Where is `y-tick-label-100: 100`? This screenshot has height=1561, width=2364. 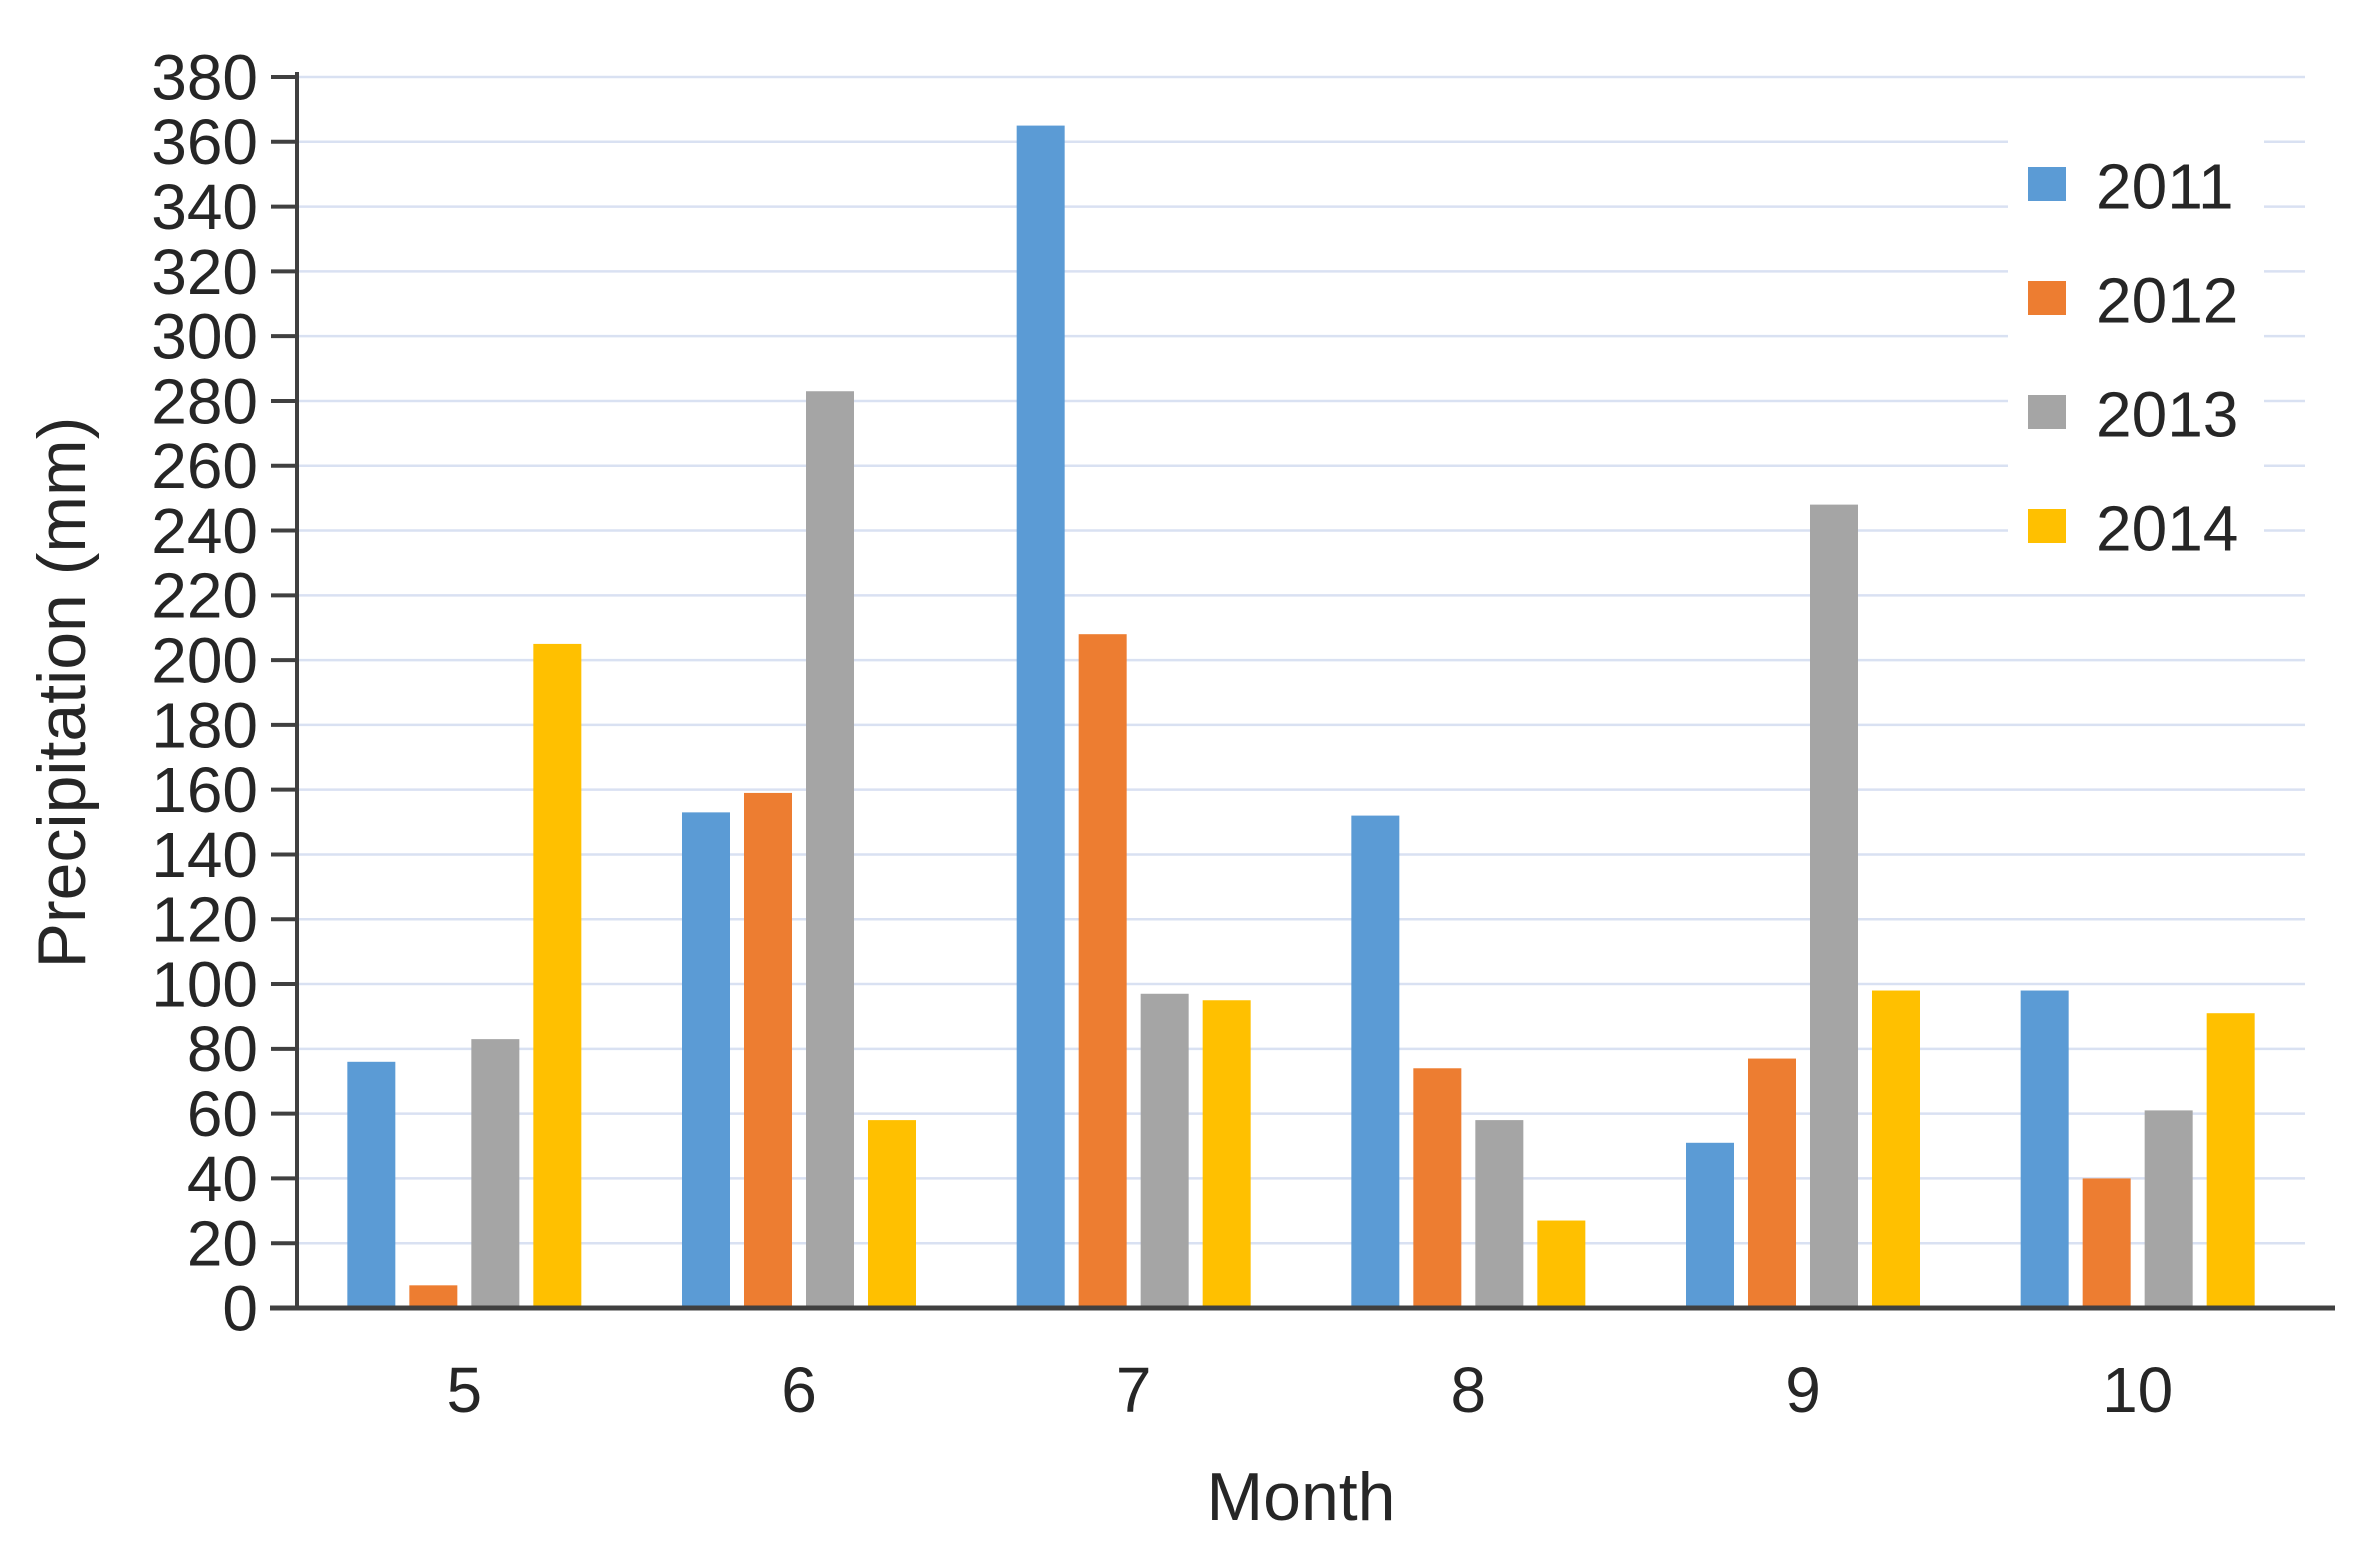
y-tick-label-100: 100 is located at coordinates (204, 984).